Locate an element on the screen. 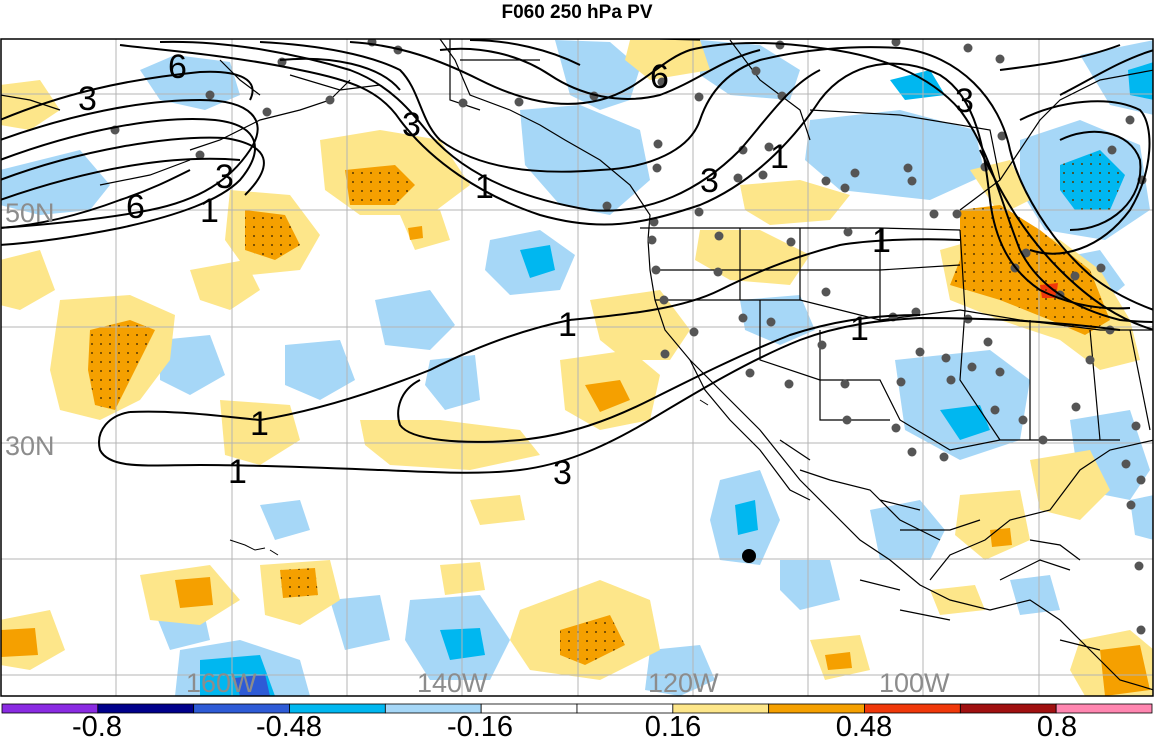  colorbar-labels: -0.8 -0.48 -0.16 0.16 0.48 0.8 is located at coordinates (574, 725).